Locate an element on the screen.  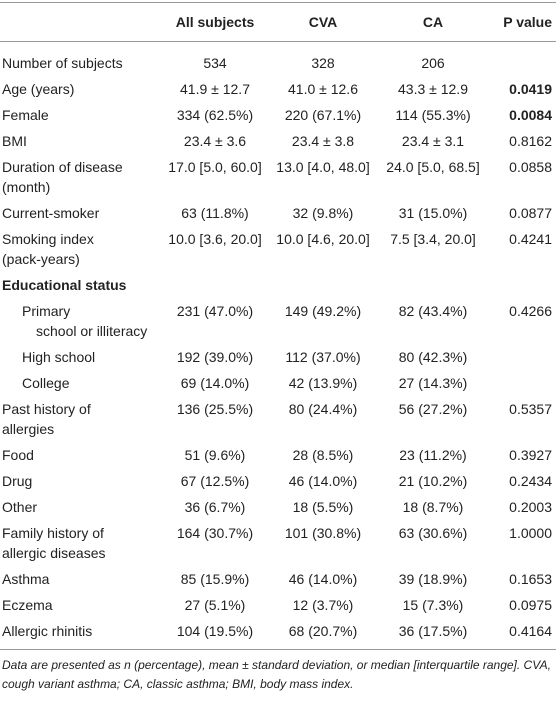
value-cell: 334 (62.5%) is located at coordinates (215, 115).